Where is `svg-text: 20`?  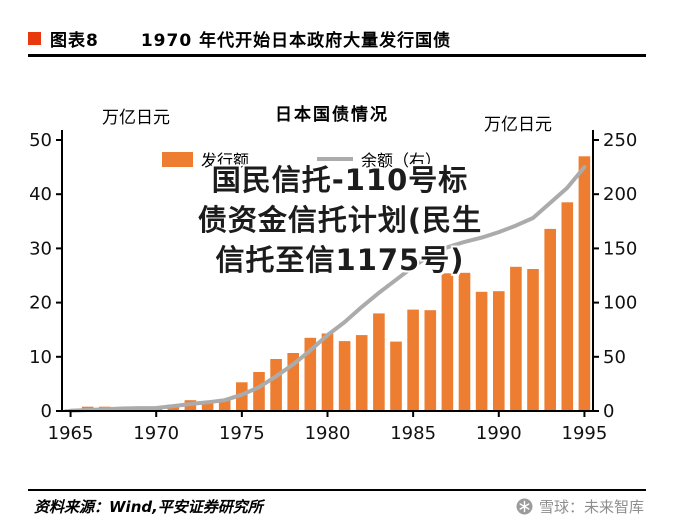
svg-text: 20 is located at coordinates (40, 303).